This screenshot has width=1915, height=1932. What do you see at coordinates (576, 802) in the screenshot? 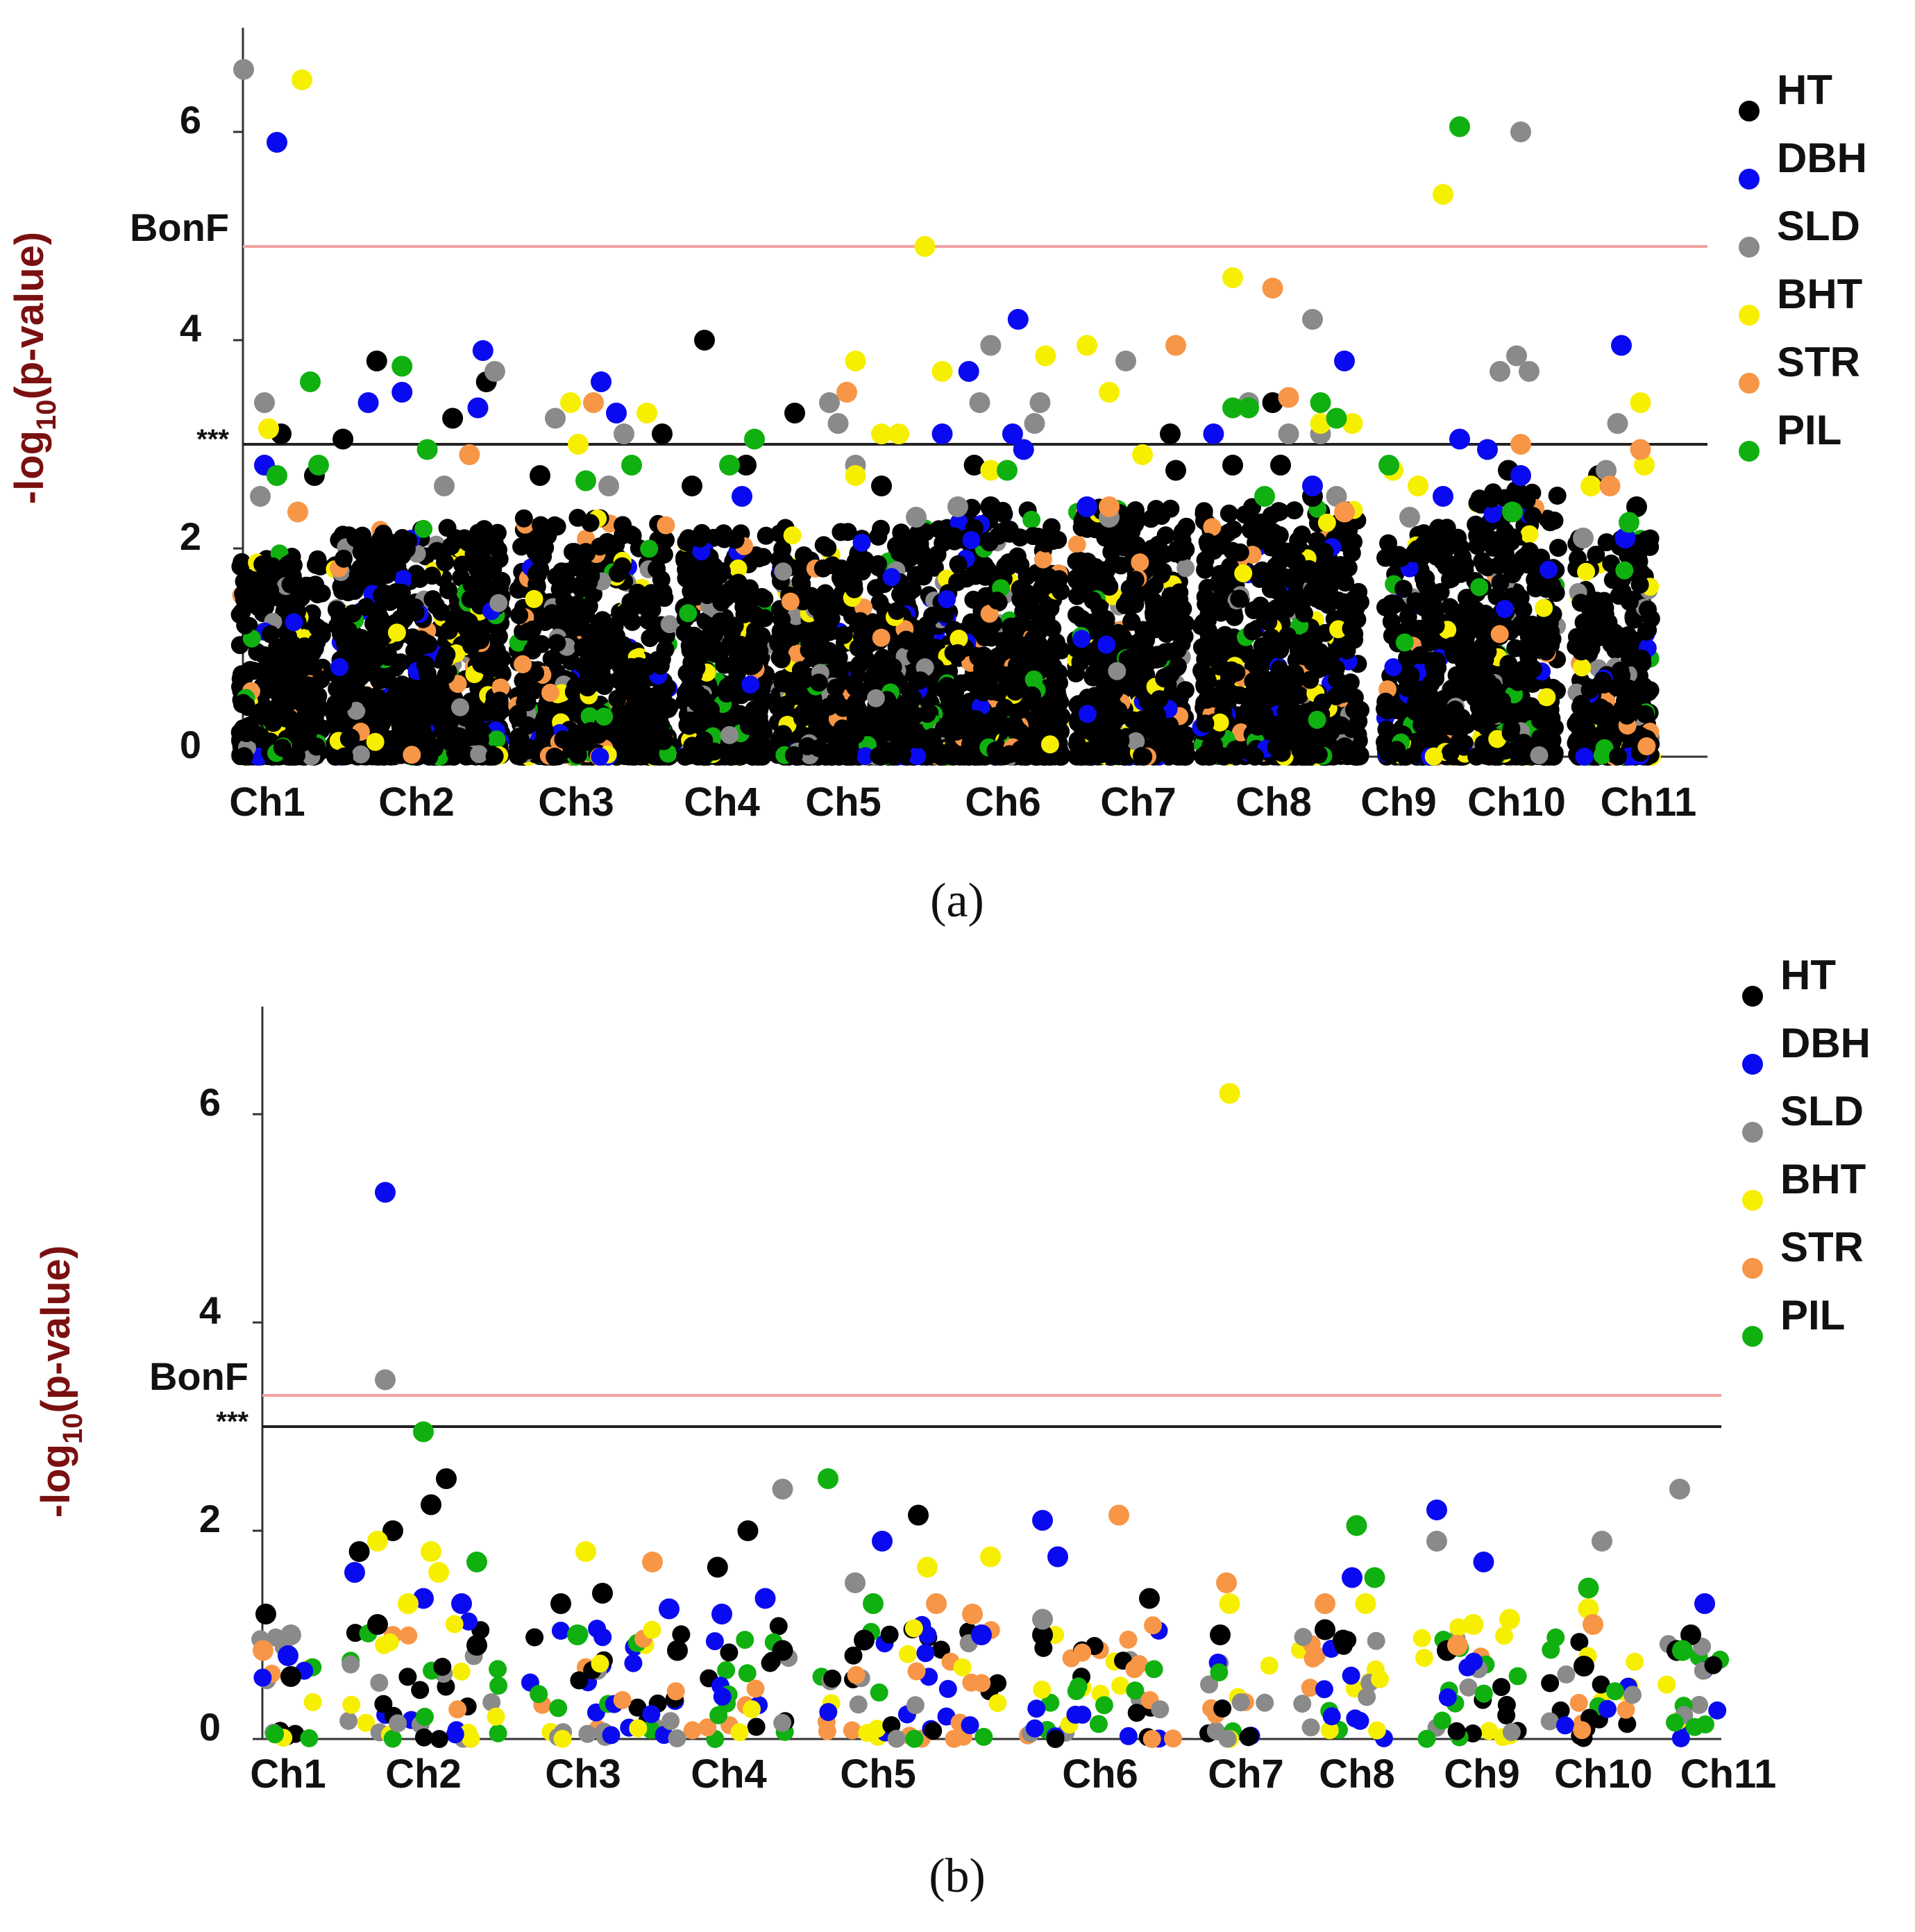
I see `x-tick-label: Ch3` at bounding box center [576, 802].